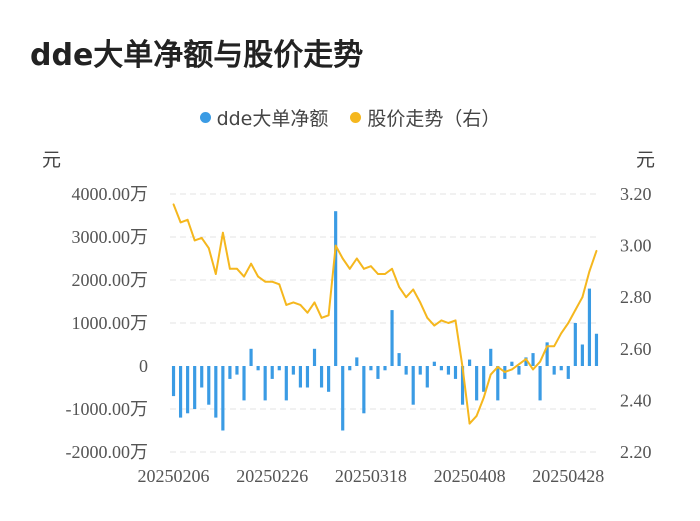  I want to click on x-tick-label: 20250428, so click(568, 476).